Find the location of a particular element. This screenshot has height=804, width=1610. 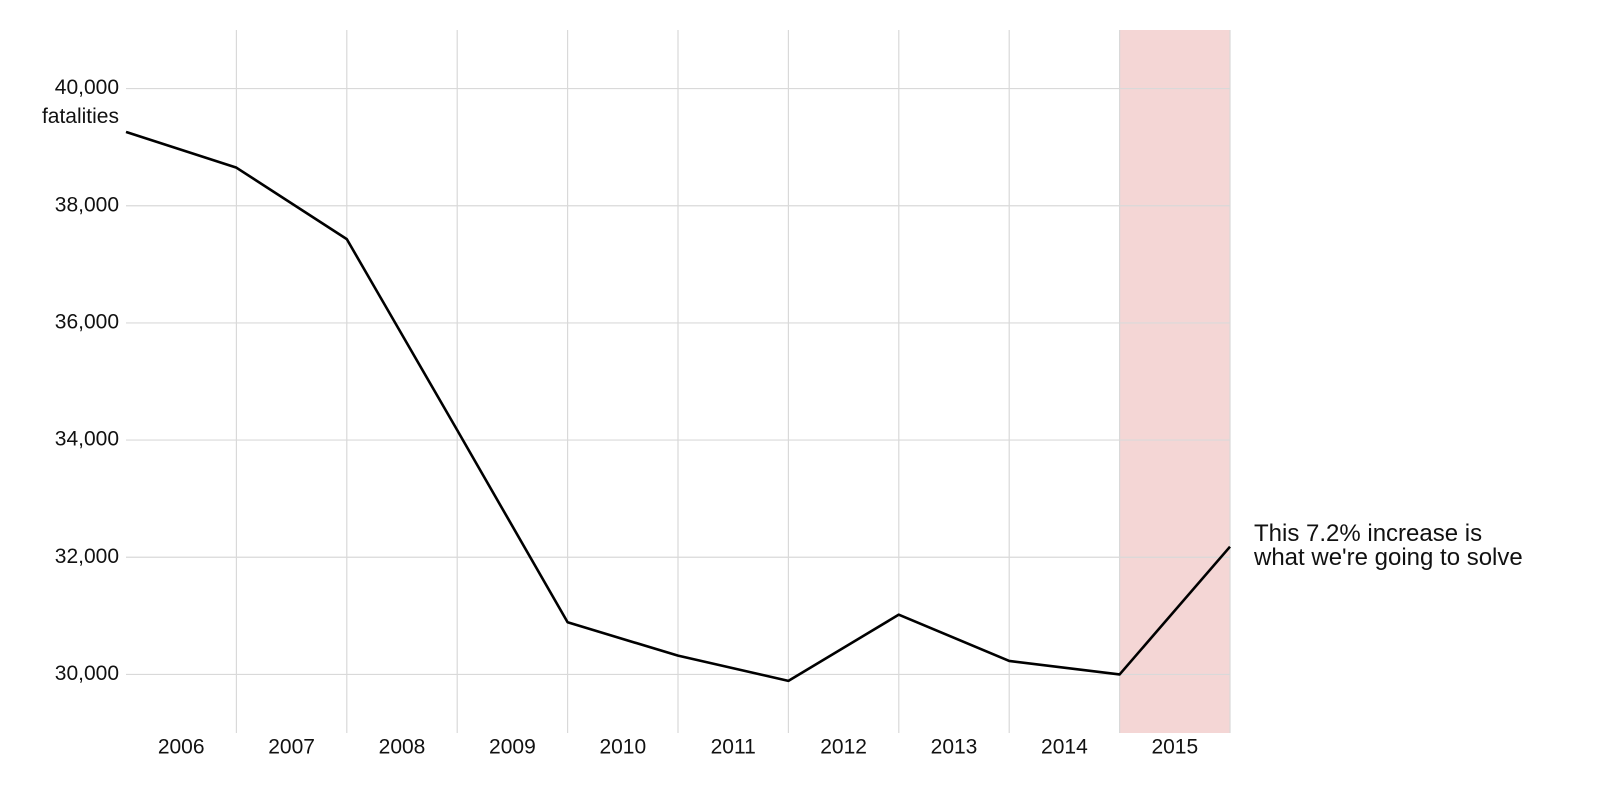

x-tick-label: 2010 is located at coordinates (622, 747).